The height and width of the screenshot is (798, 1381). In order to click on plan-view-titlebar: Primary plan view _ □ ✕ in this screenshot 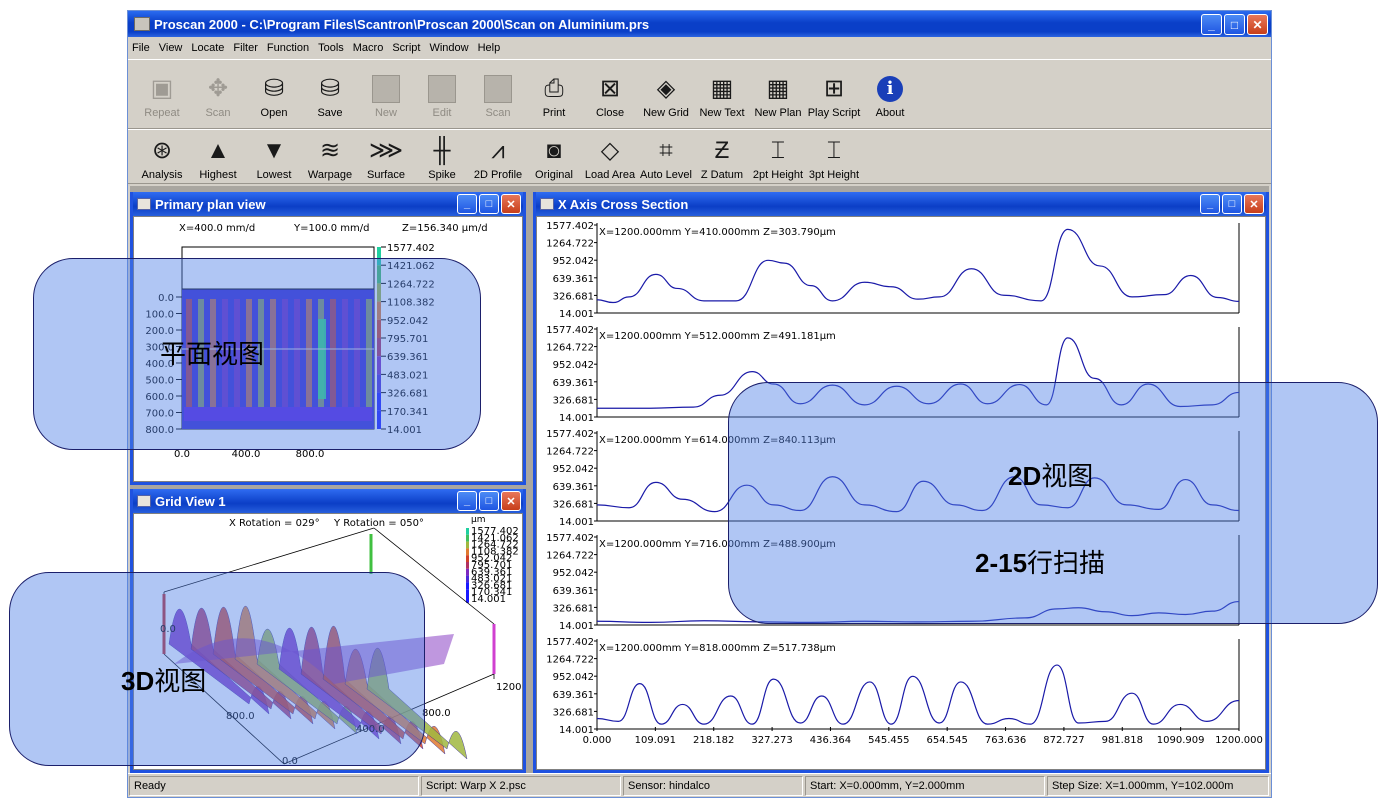, I will do `click(328, 204)`.